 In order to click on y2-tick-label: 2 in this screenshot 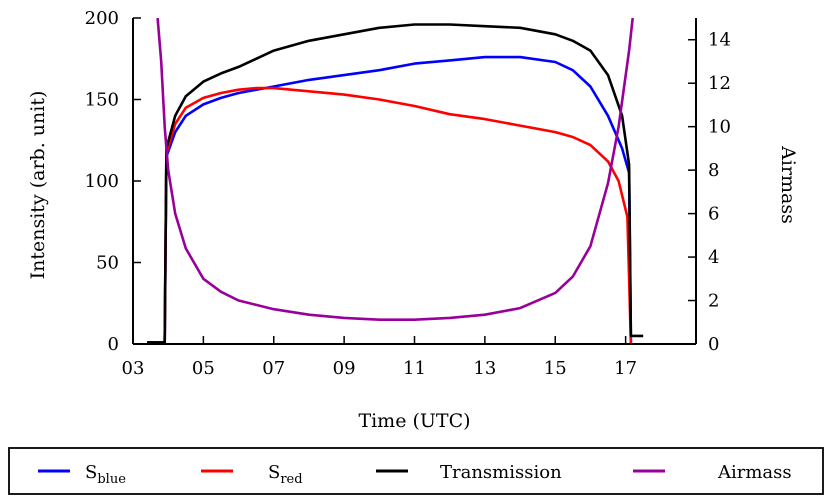, I will do `click(713, 301)`.